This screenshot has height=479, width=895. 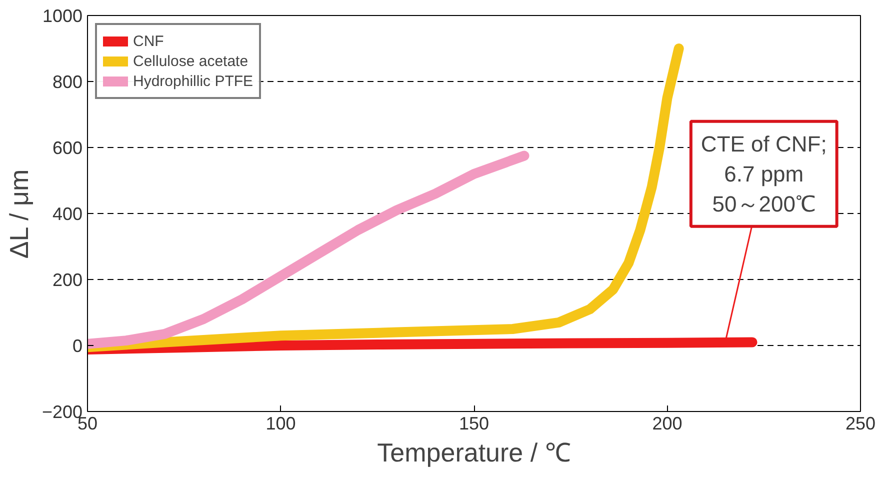 What do you see at coordinates (67, 148) in the screenshot?
I see `y-tick-label: 600` at bounding box center [67, 148].